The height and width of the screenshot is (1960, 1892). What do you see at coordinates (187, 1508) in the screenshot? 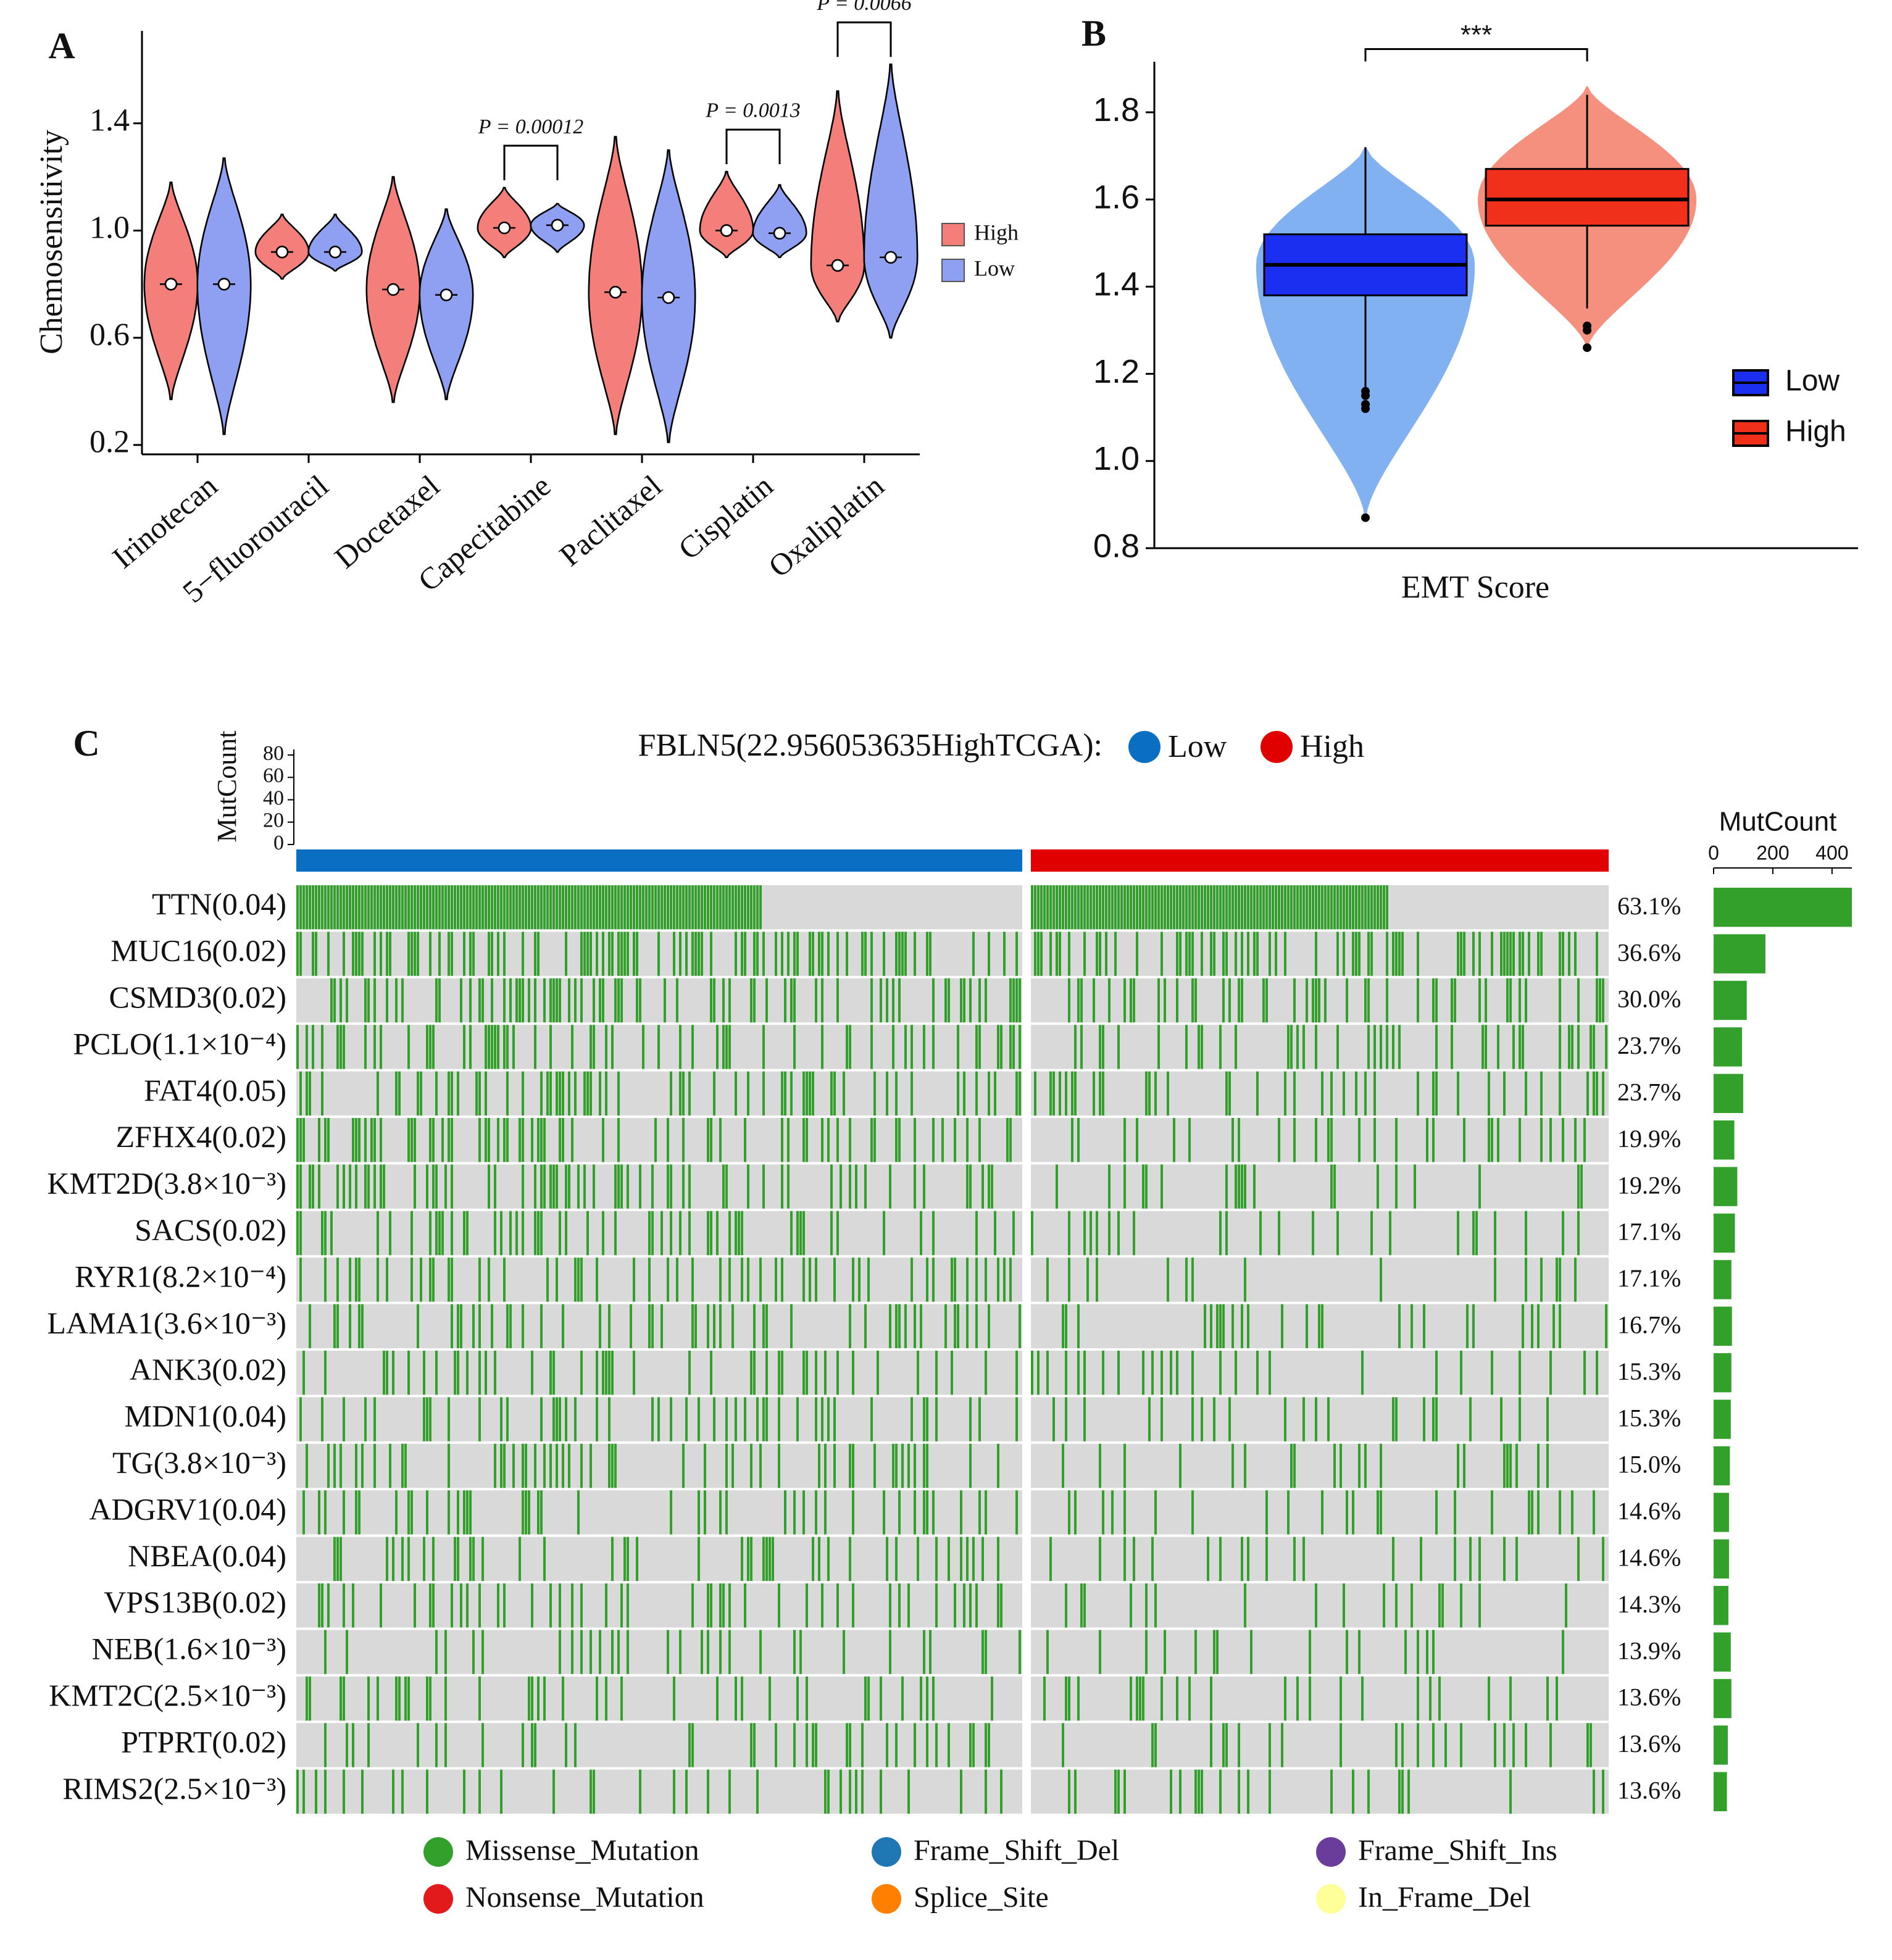
I see `gene-label: ADGRV1(0.04)` at bounding box center [187, 1508].